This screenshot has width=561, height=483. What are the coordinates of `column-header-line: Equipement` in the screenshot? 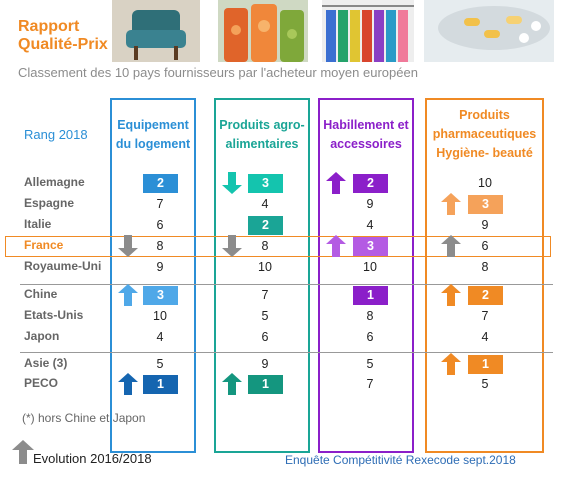 It's located at (153, 125).